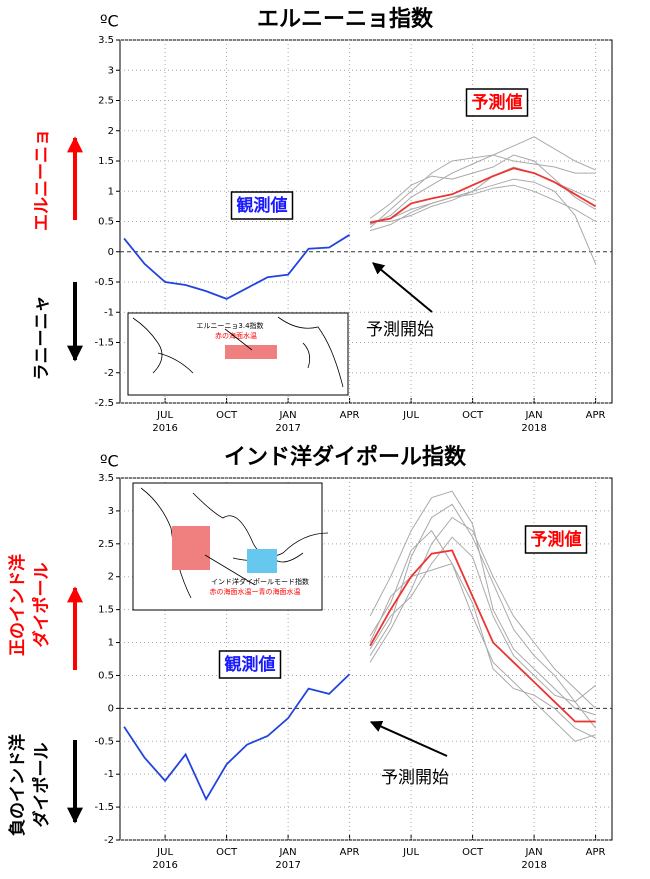 The image size is (650, 879). I want to click on inset-title: エルニーニョ3.4指数, so click(229, 325).